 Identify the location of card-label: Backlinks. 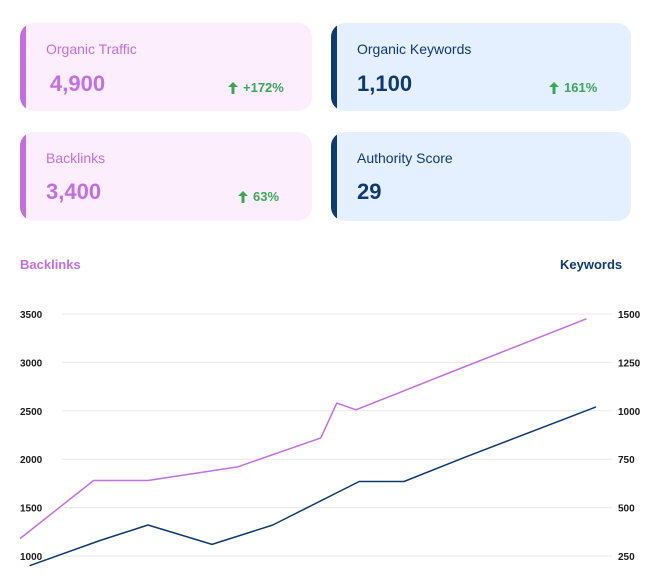
(76, 158).